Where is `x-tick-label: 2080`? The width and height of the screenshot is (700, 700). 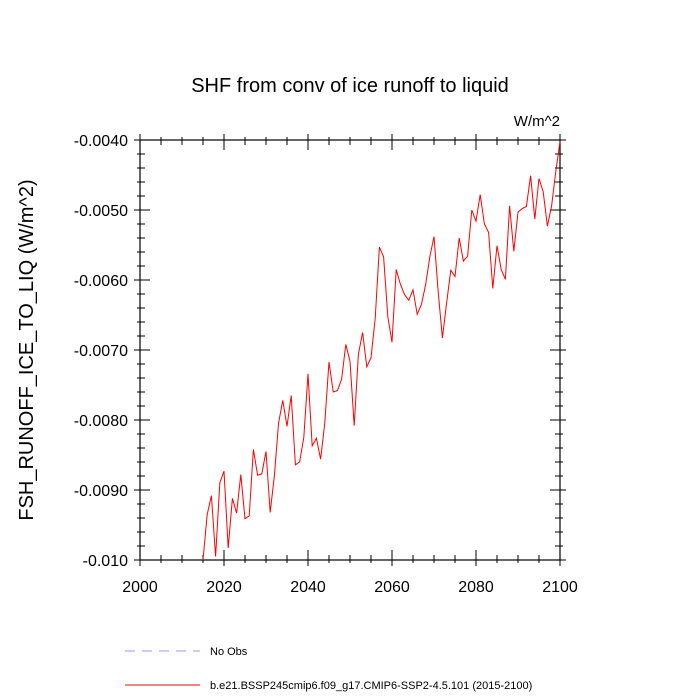 x-tick-label: 2080 is located at coordinates (476, 587).